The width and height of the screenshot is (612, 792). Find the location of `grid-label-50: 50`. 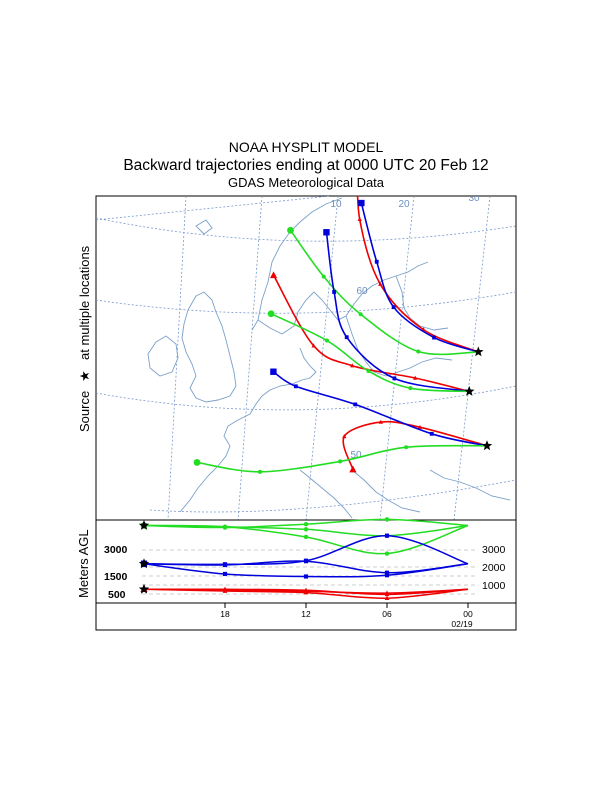

grid-label-50: 50 is located at coordinates (356, 455).